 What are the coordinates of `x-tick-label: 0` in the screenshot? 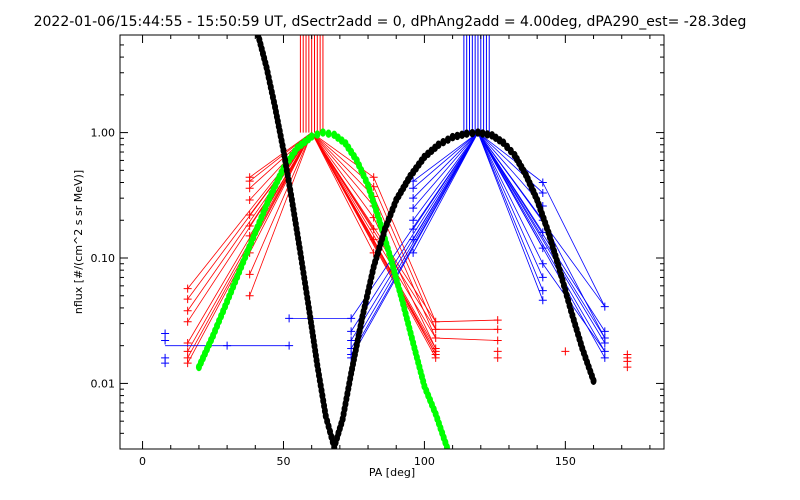 It's located at (142, 461).